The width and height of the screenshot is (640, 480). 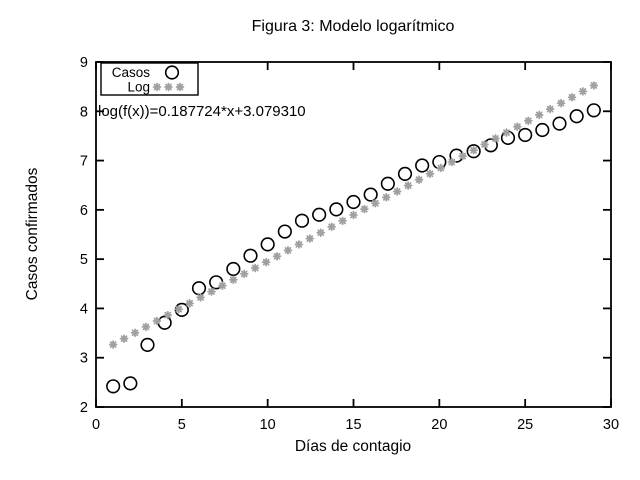 What do you see at coordinates (439, 425) in the screenshot?
I see `x-tick-label: 20` at bounding box center [439, 425].